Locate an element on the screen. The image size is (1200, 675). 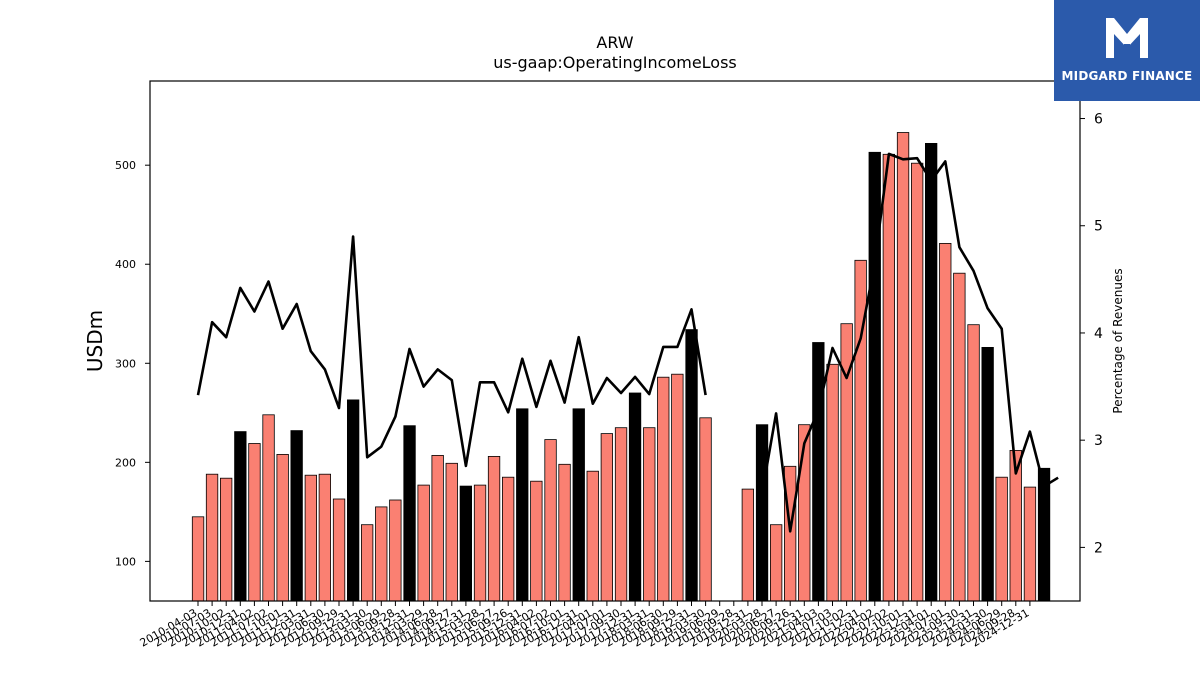
logo-text: MIDGARD FINANCE is located at coordinates (1127, 76).